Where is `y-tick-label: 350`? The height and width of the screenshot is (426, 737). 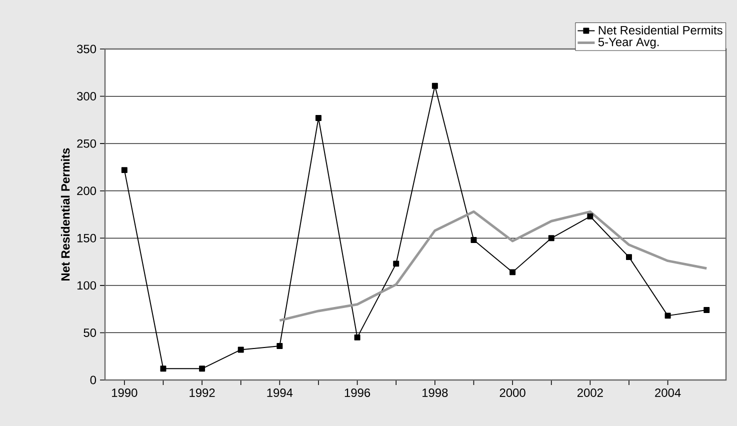
y-tick-label: 350 is located at coordinates (86, 49).